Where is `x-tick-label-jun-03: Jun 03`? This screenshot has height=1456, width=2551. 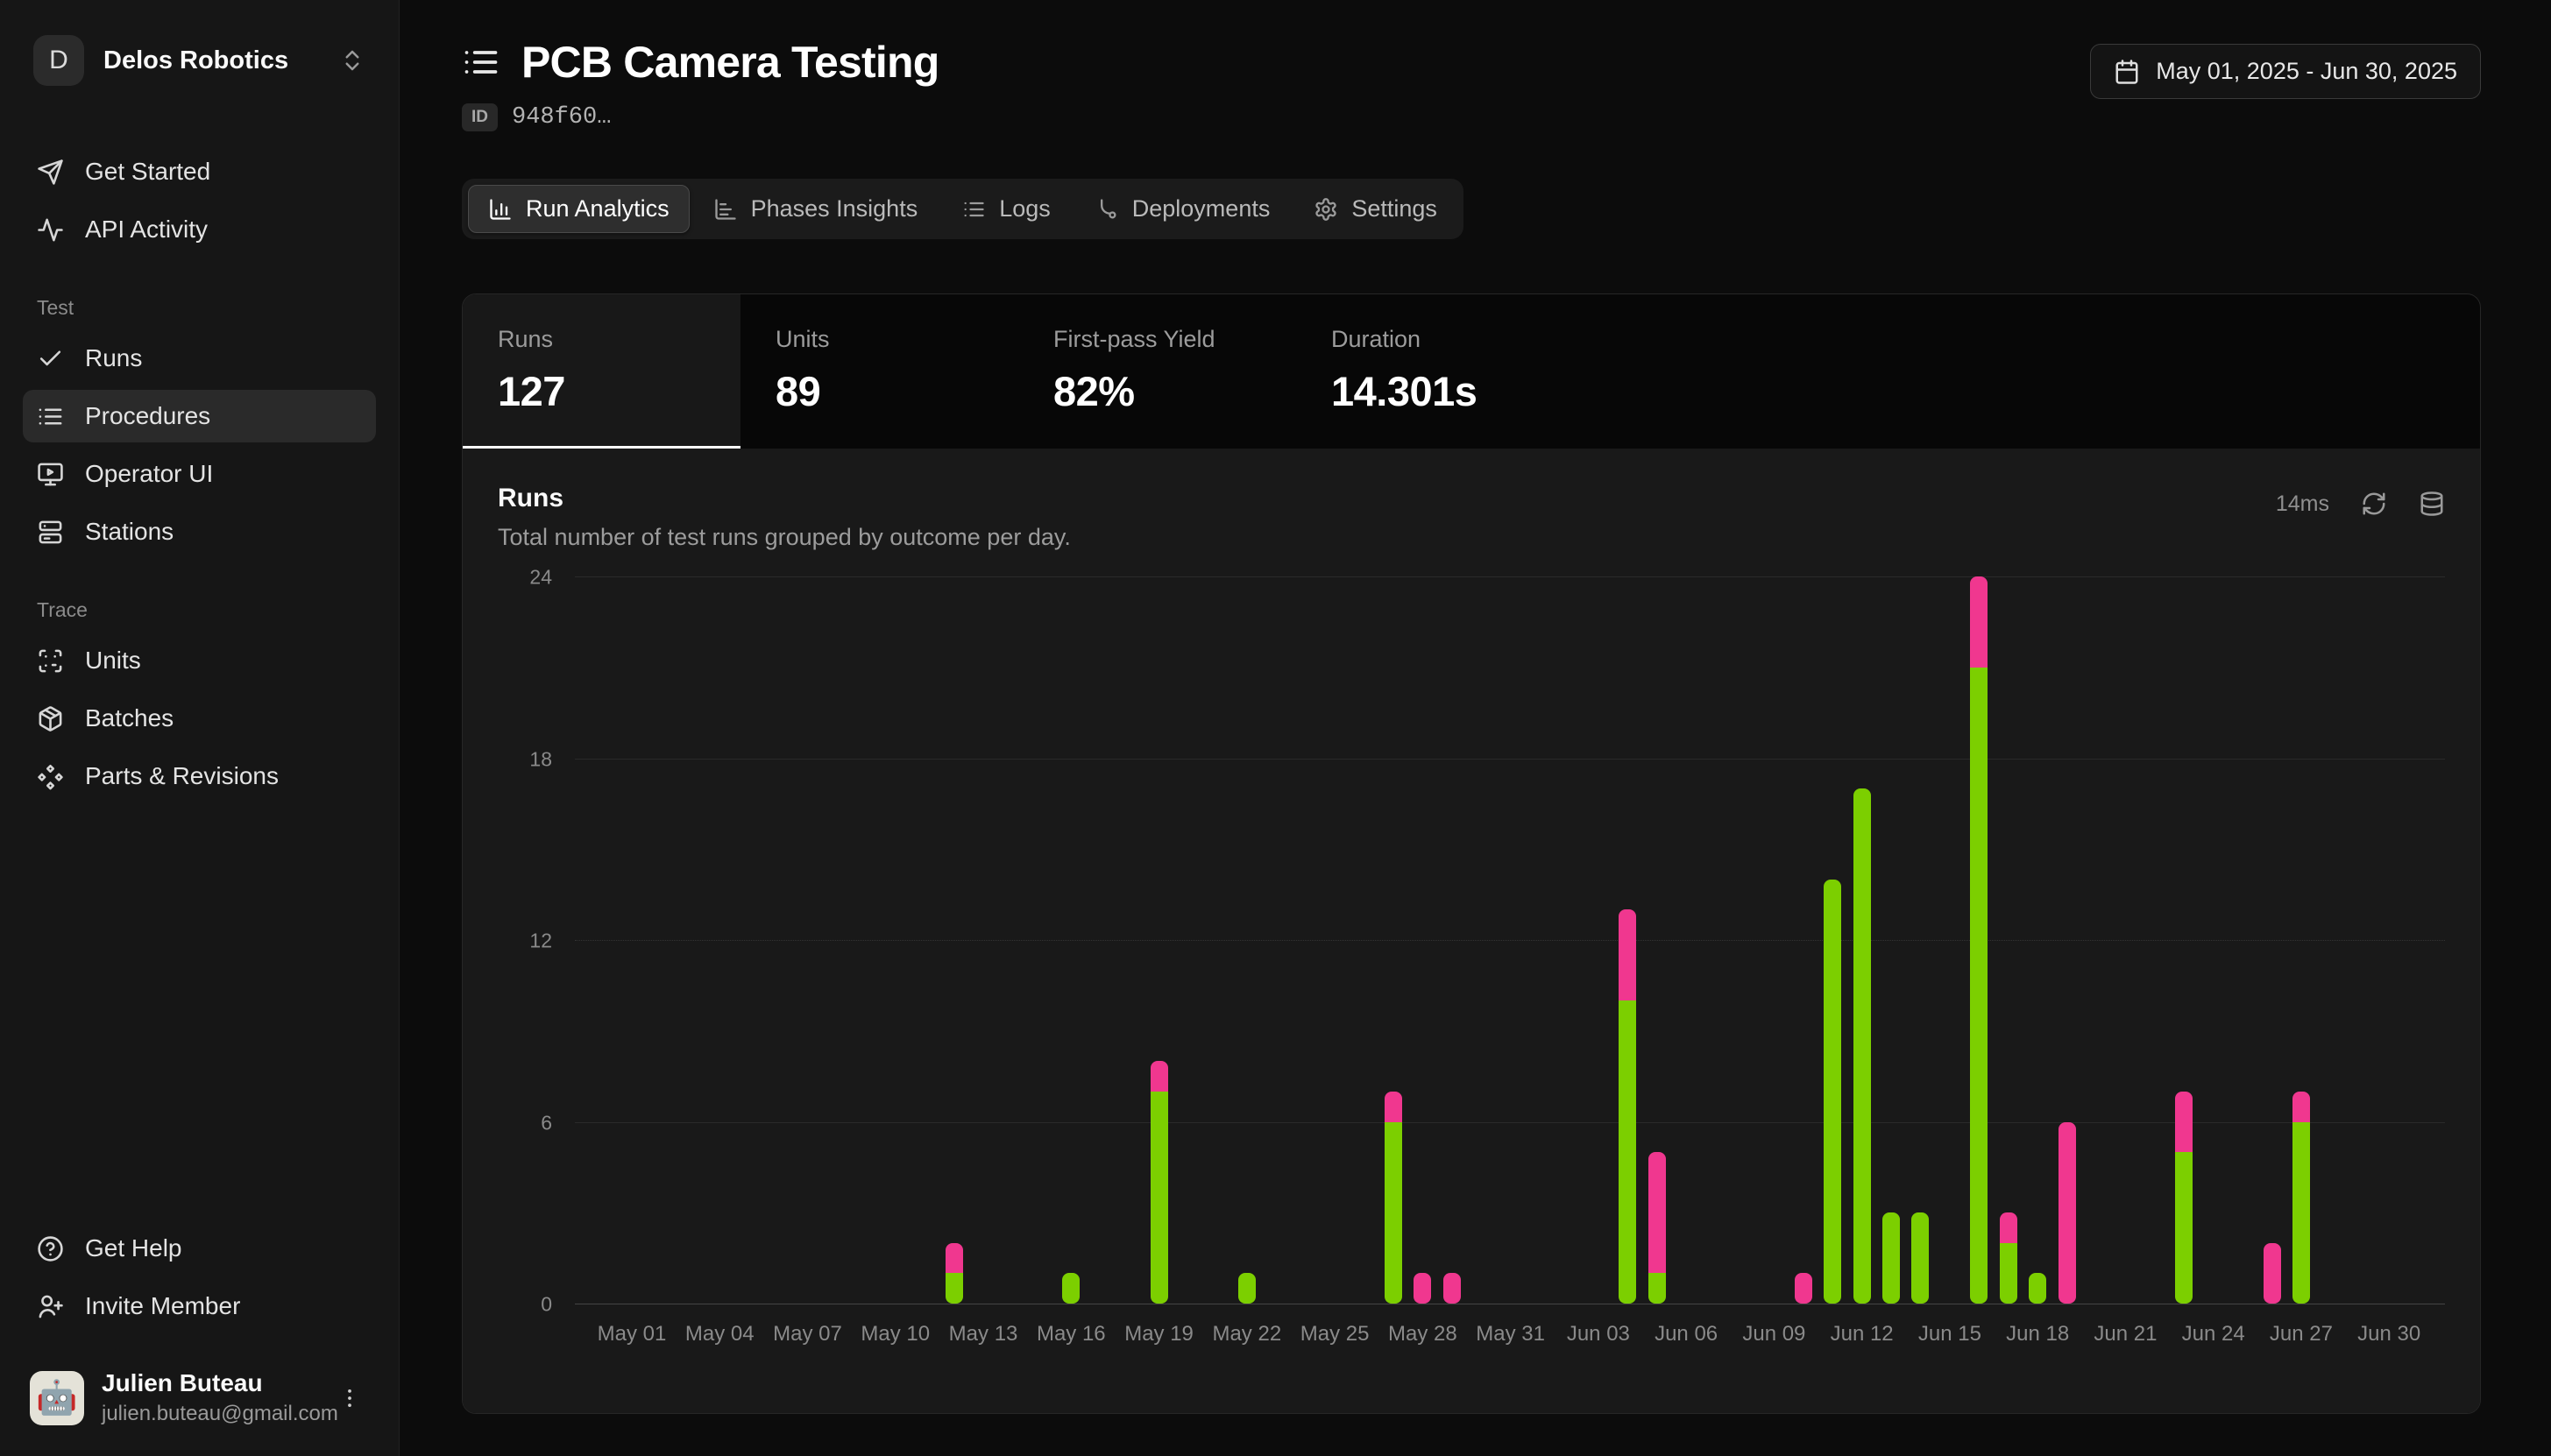 x-tick-label-jun-03: Jun 03 is located at coordinates (1598, 1334).